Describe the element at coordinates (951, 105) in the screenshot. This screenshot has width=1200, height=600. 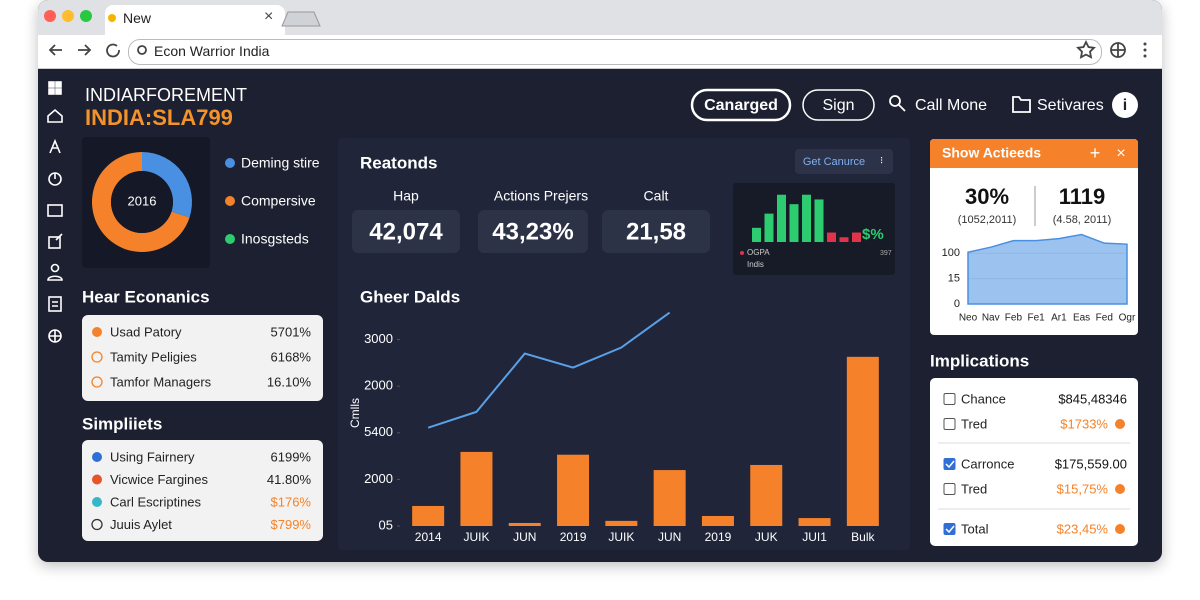
I see `header-link: Call Mone` at that location.